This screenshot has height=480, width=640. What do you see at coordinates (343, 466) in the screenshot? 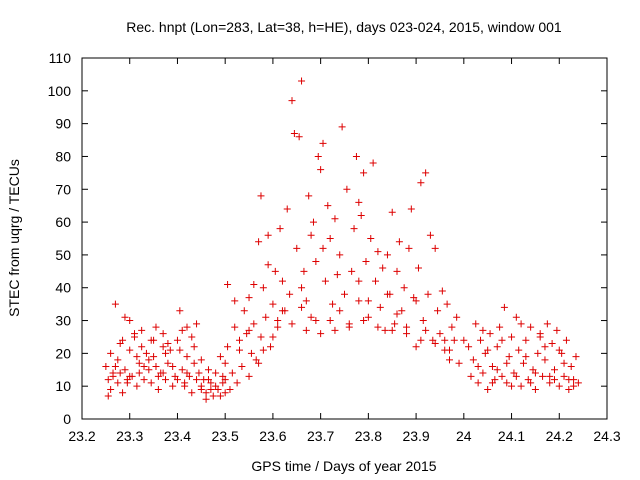
I see `x-axis-label: GPS time / Days of year 2015` at bounding box center [343, 466].